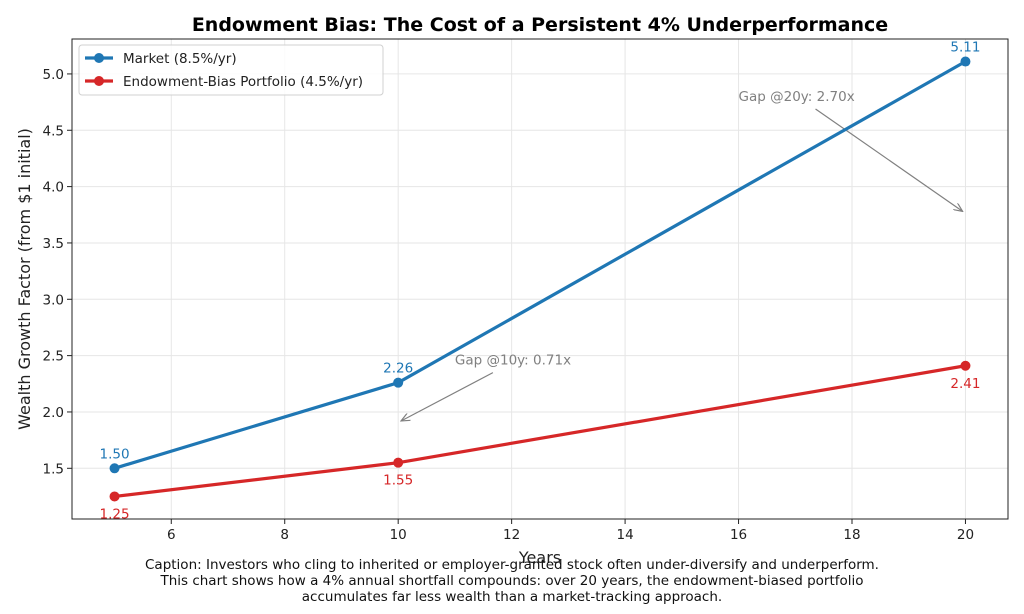  What do you see at coordinates (570, 531) in the screenshot?
I see `x-axis: 6 8 10 12 14 16 18 20` at bounding box center [570, 531].